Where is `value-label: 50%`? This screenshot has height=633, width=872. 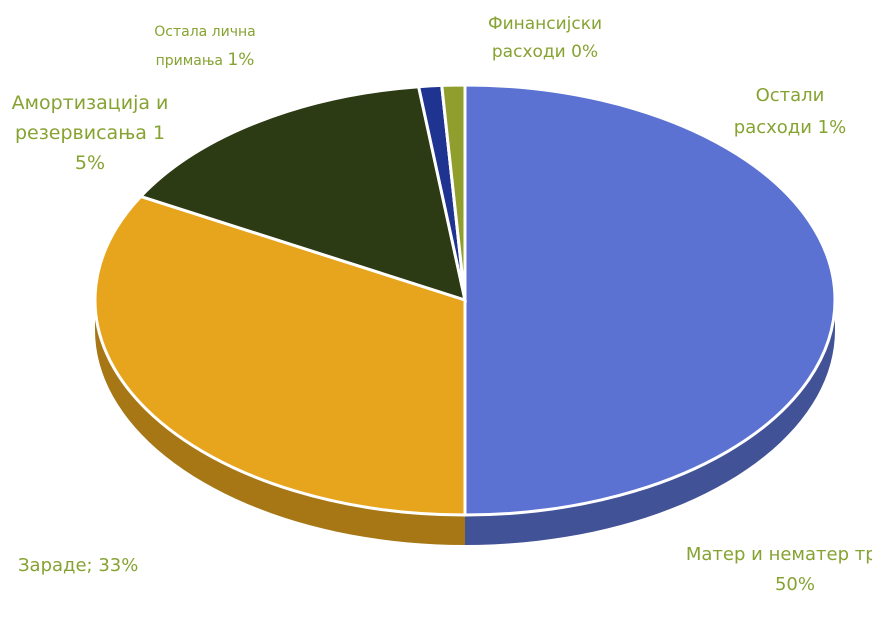
value-label: 50% is located at coordinates (794, 584).